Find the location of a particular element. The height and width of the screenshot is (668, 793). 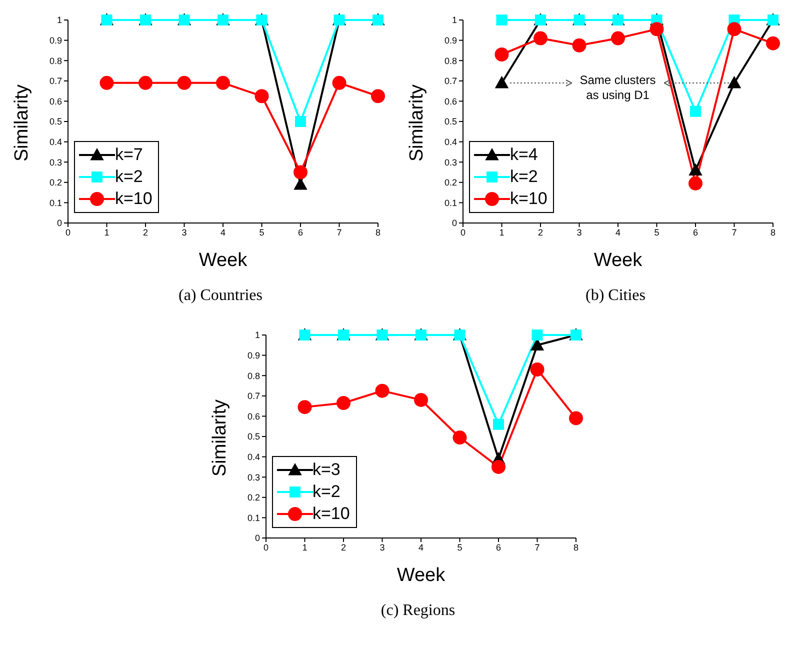

y-tick-label: 0.2 is located at coordinates (253, 497).